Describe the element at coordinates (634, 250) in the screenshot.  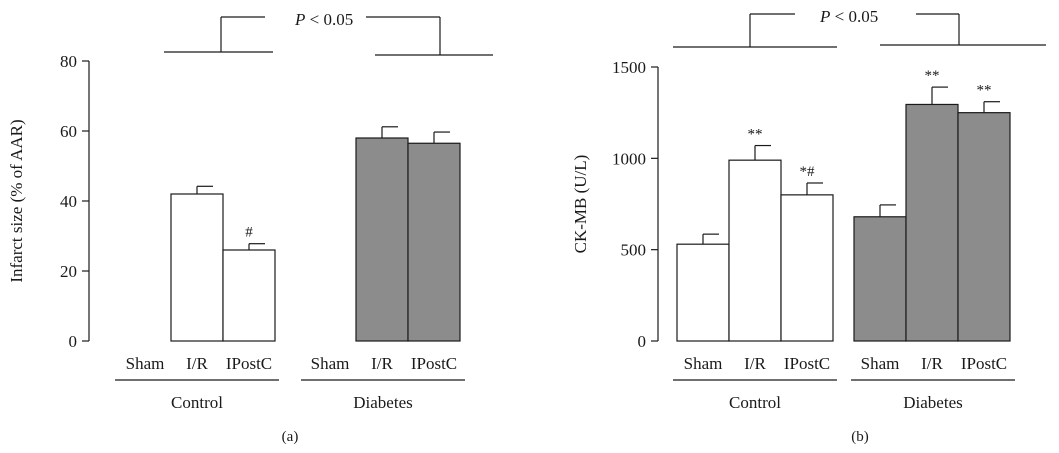
I see `y-tick-label: 500` at that location.